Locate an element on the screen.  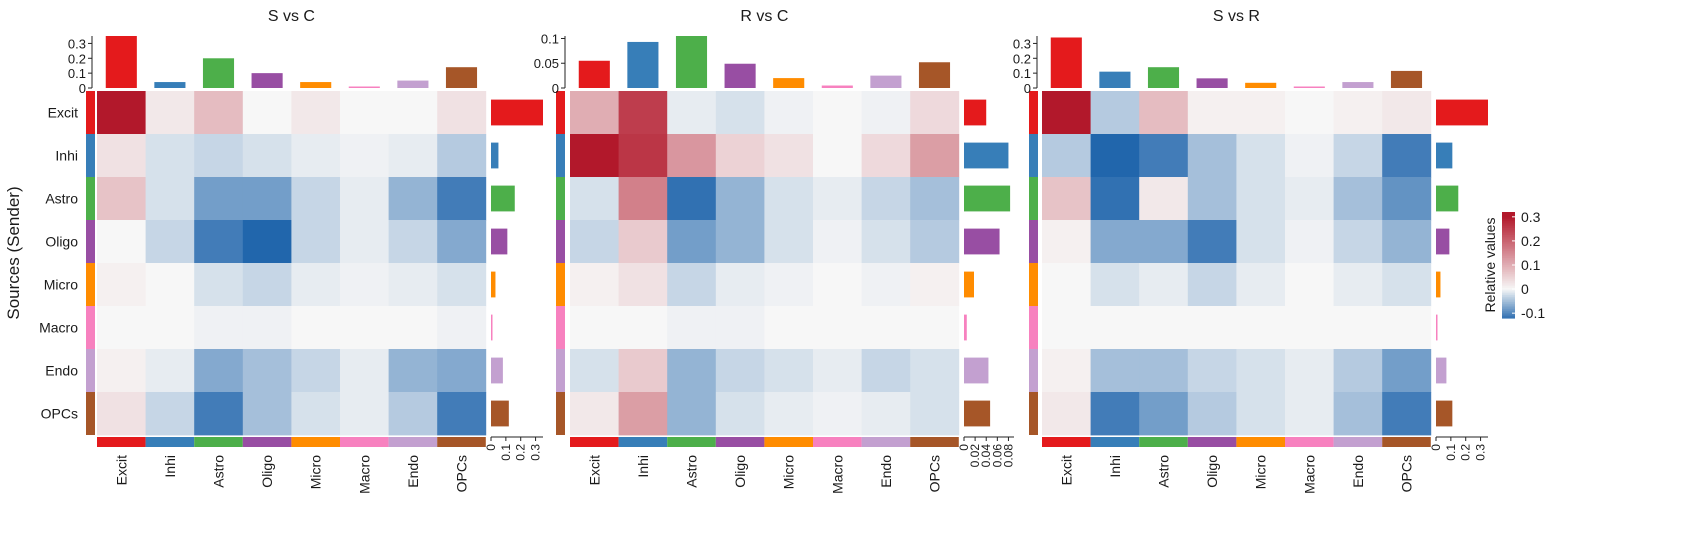
heatmap-cell-excit-macro is located at coordinates (1309, 113).